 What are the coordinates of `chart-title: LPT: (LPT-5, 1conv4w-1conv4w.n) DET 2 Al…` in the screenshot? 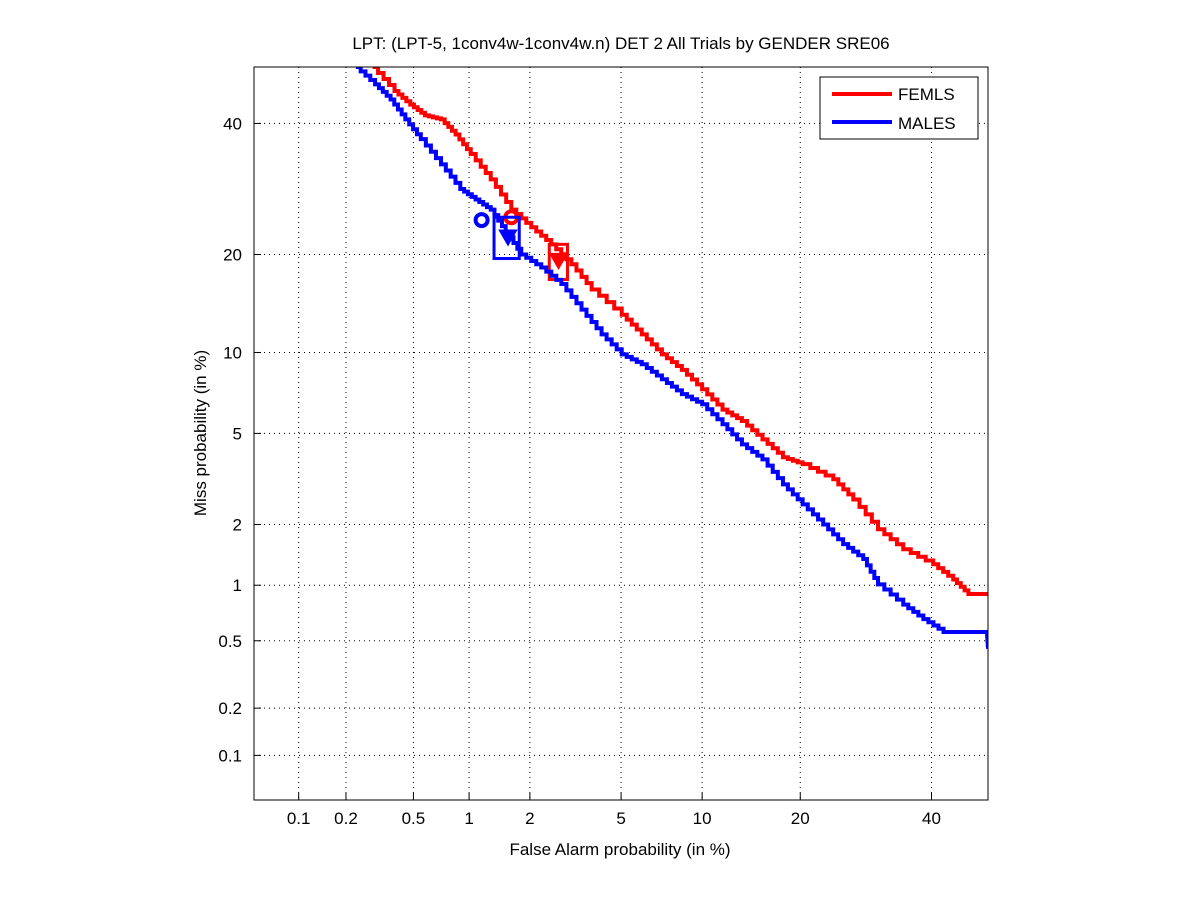 It's located at (620, 43).